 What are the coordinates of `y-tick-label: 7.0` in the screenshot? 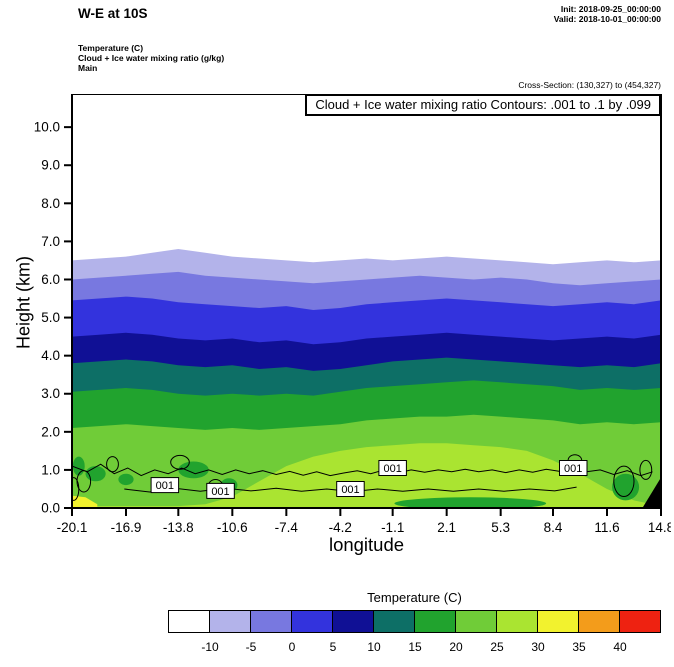 It's located at (50, 241).